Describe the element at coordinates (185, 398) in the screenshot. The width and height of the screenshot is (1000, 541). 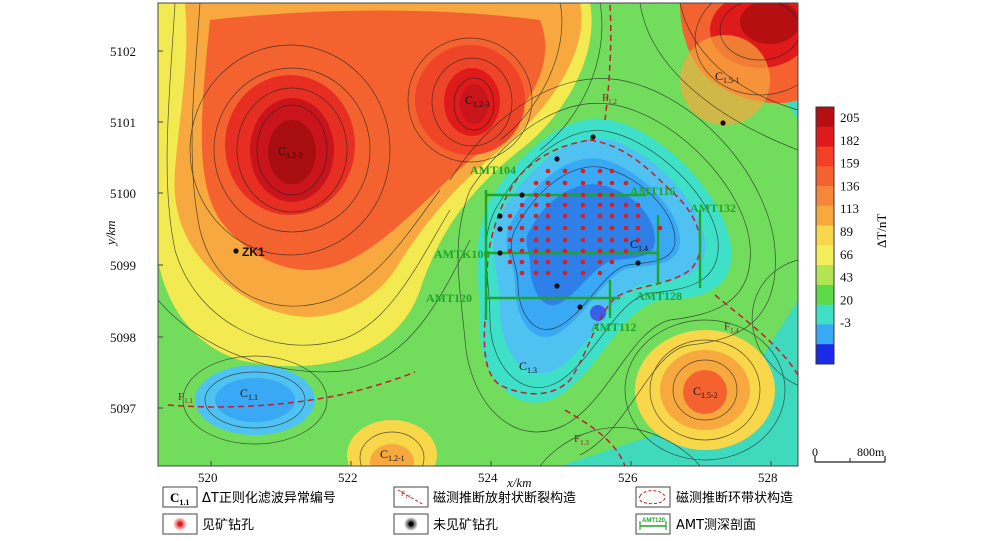
I see `label-f11: F1.1` at that location.